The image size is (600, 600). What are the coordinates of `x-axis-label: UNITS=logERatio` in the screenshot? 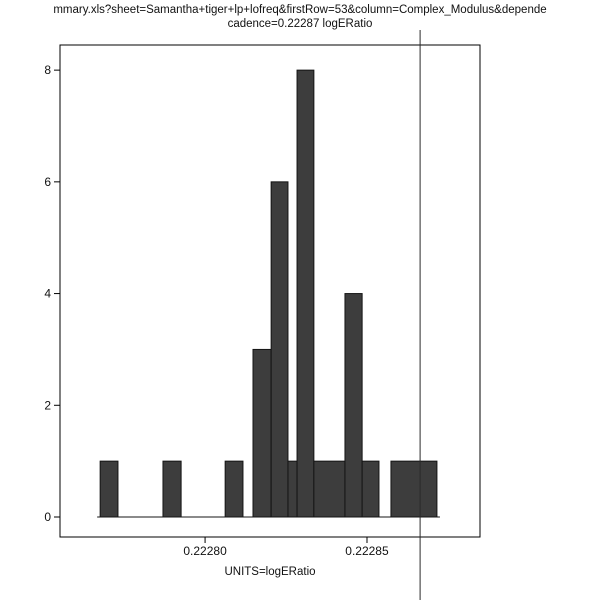 It's located at (270, 572).